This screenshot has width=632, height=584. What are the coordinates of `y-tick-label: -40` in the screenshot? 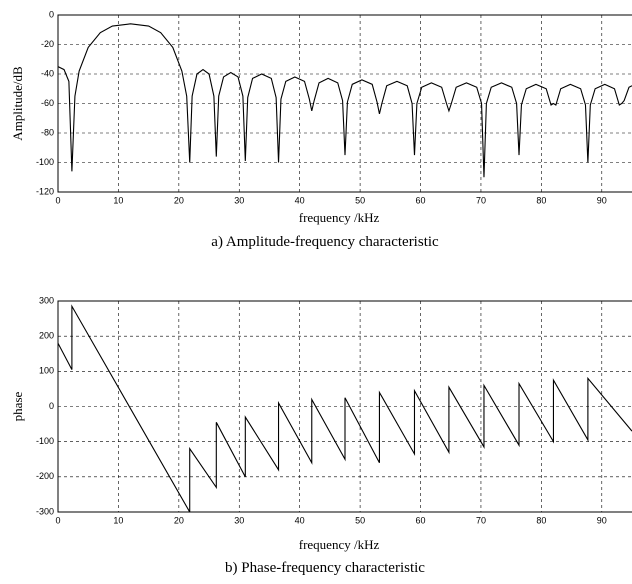 It's located at (47, 73).